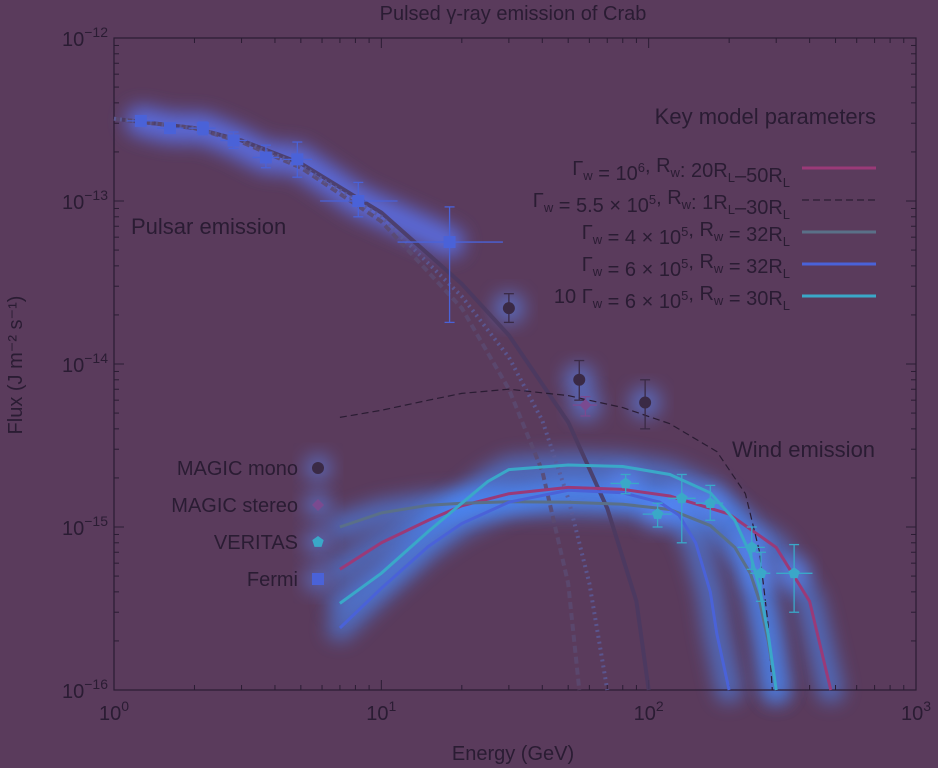 Image resolution: width=938 pixels, height=768 pixels. What do you see at coordinates (272, 580) in the screenshot?
I see `data-legend-label: Fermi` at bounding box center [272, 580].